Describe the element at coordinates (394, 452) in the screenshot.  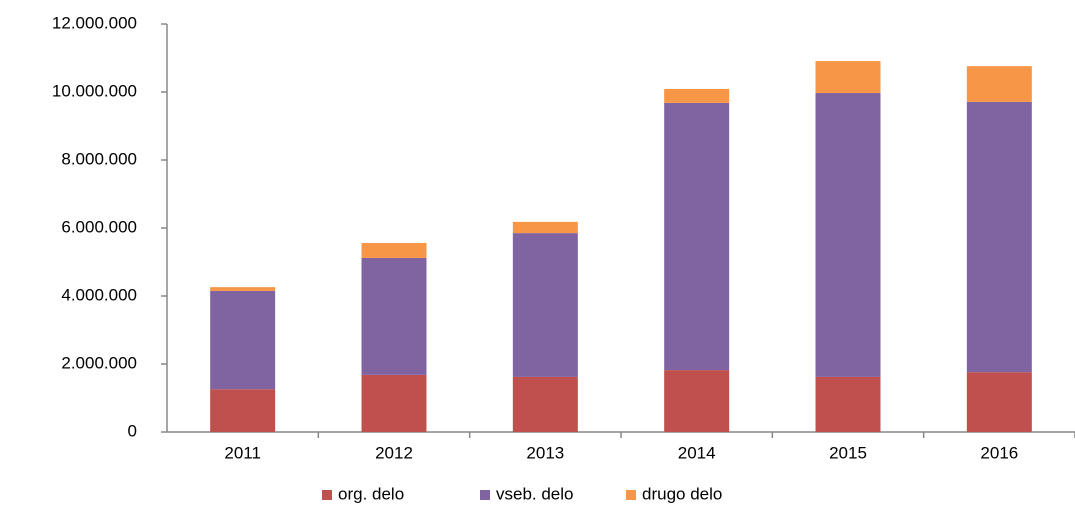
I see `x-tick-label: 2012` at that location.